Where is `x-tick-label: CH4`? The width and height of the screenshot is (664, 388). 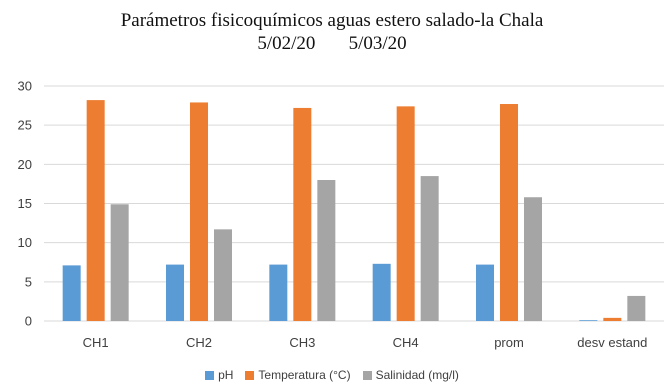 x-tick-label: CH4 is located at coordinates (406, 342).